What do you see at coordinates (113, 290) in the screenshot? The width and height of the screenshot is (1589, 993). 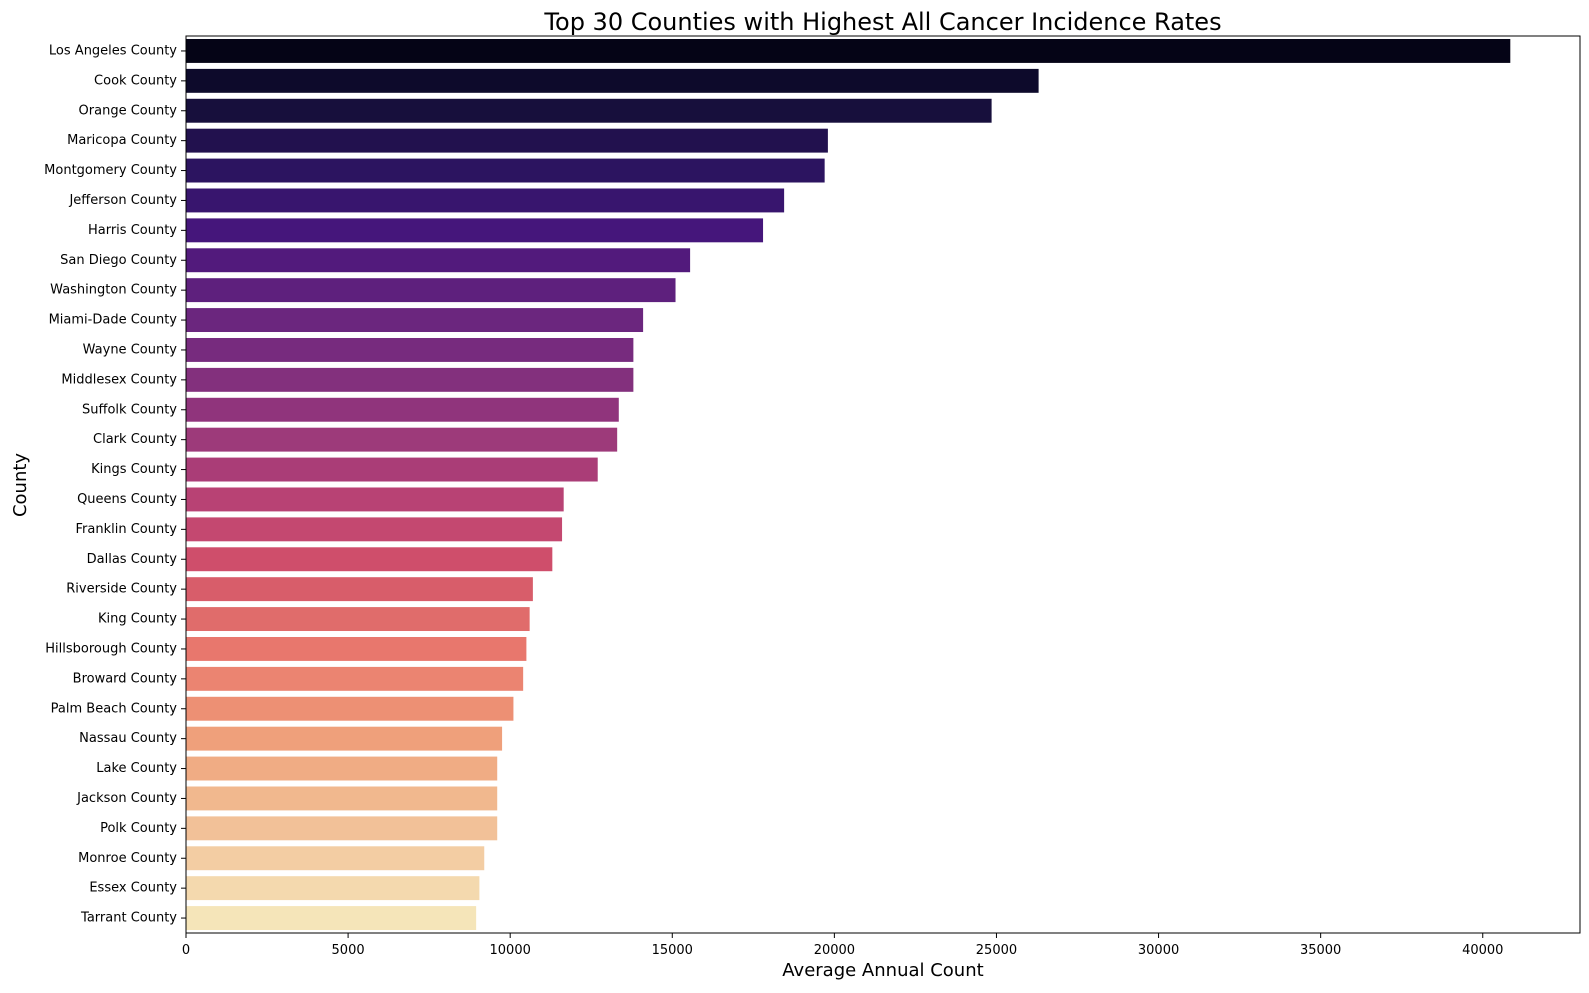 I see `y-tick-label: Washington County` at bounding box center [113, 290].